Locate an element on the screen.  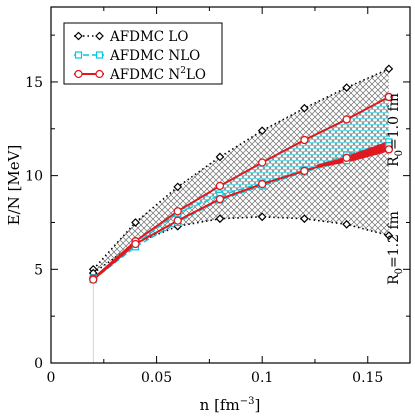
y-tick-label: 0 is located at coordinates (38, 364).